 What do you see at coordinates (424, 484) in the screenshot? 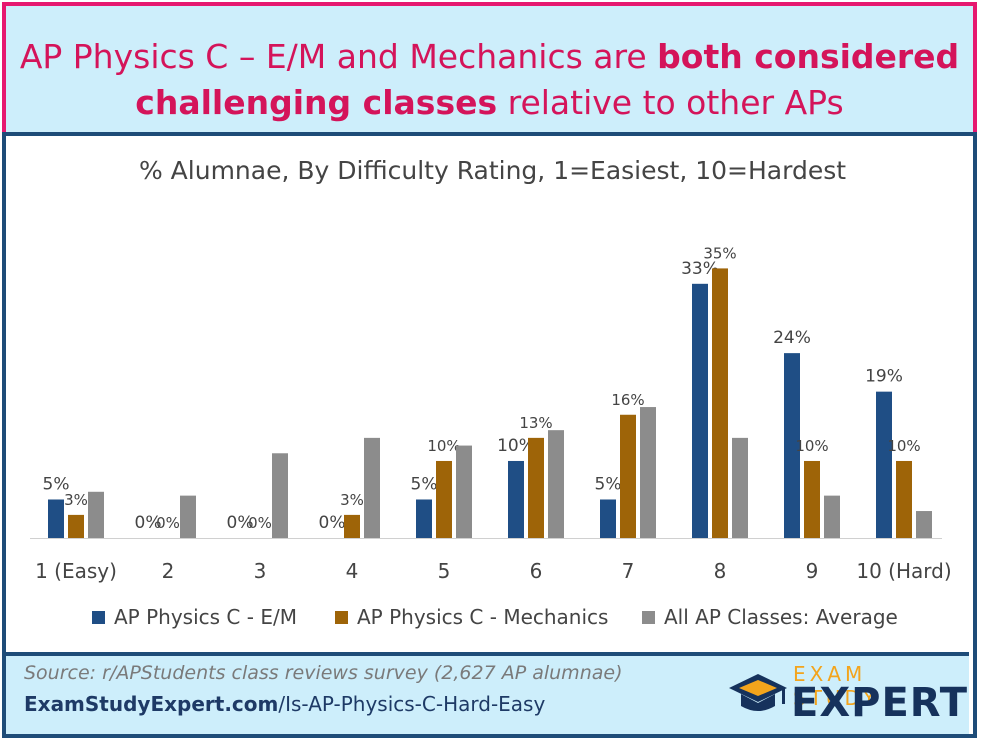
I see `data-label-ap-physics-c-e-m-5: 5%` at bounding box center [424, 484].